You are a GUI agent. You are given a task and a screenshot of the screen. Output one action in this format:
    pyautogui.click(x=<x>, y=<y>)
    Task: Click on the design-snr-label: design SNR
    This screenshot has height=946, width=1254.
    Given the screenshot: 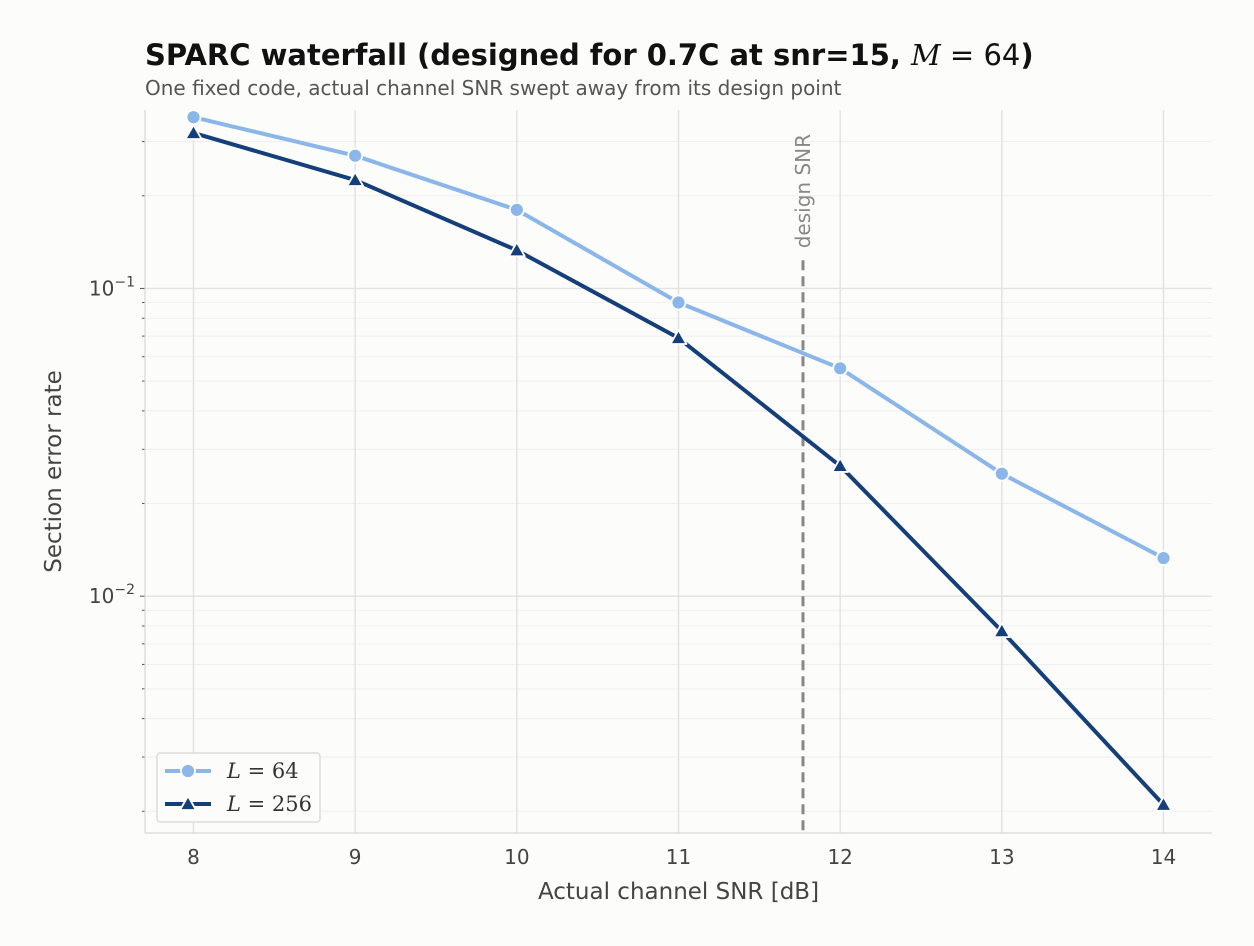 What is the action you would take?
    pyautogui.click(x=803, y=191)
    